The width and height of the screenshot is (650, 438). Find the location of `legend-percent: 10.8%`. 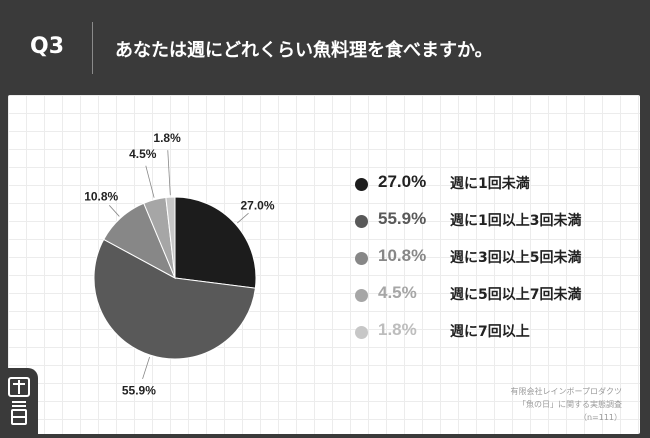

legend-percent: 10.8% is located at coordinates (402, 255).